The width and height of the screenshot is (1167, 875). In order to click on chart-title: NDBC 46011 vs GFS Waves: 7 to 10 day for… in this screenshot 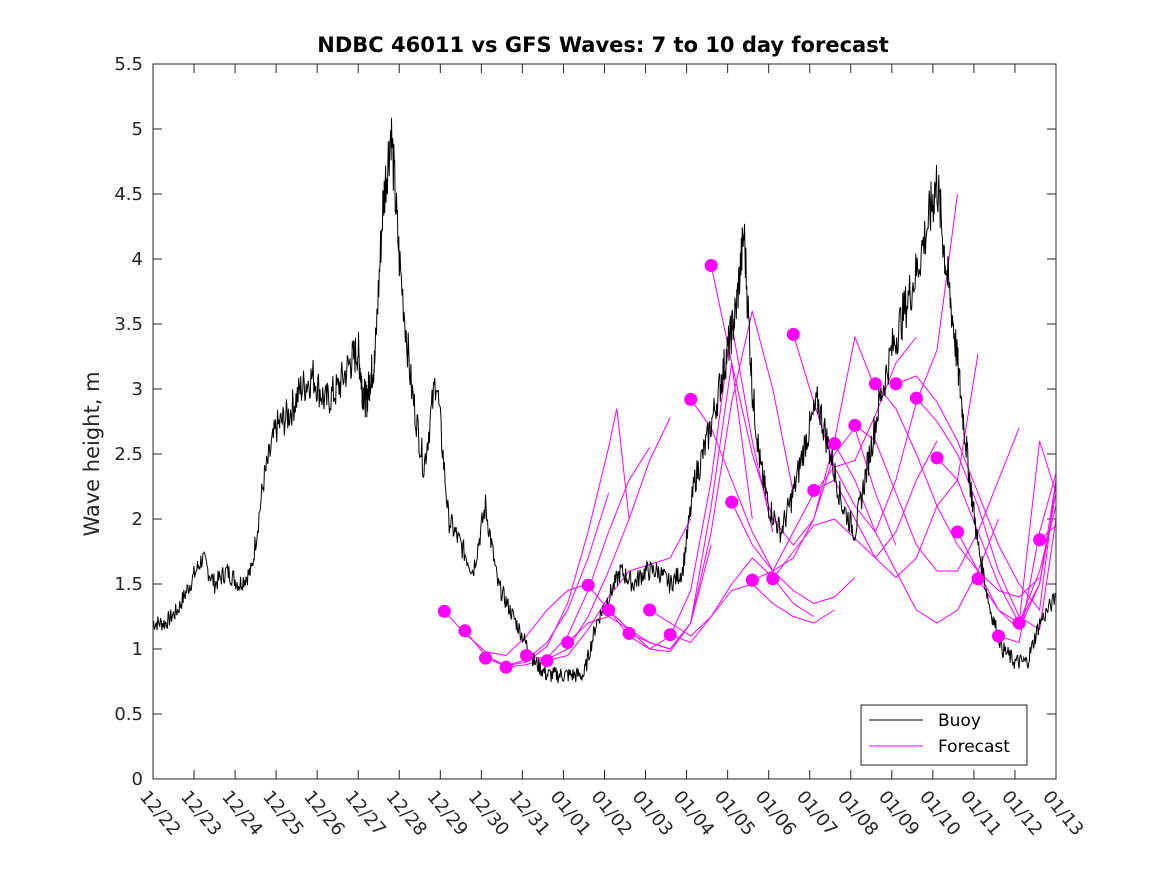, I will do `click(602, 45)`.